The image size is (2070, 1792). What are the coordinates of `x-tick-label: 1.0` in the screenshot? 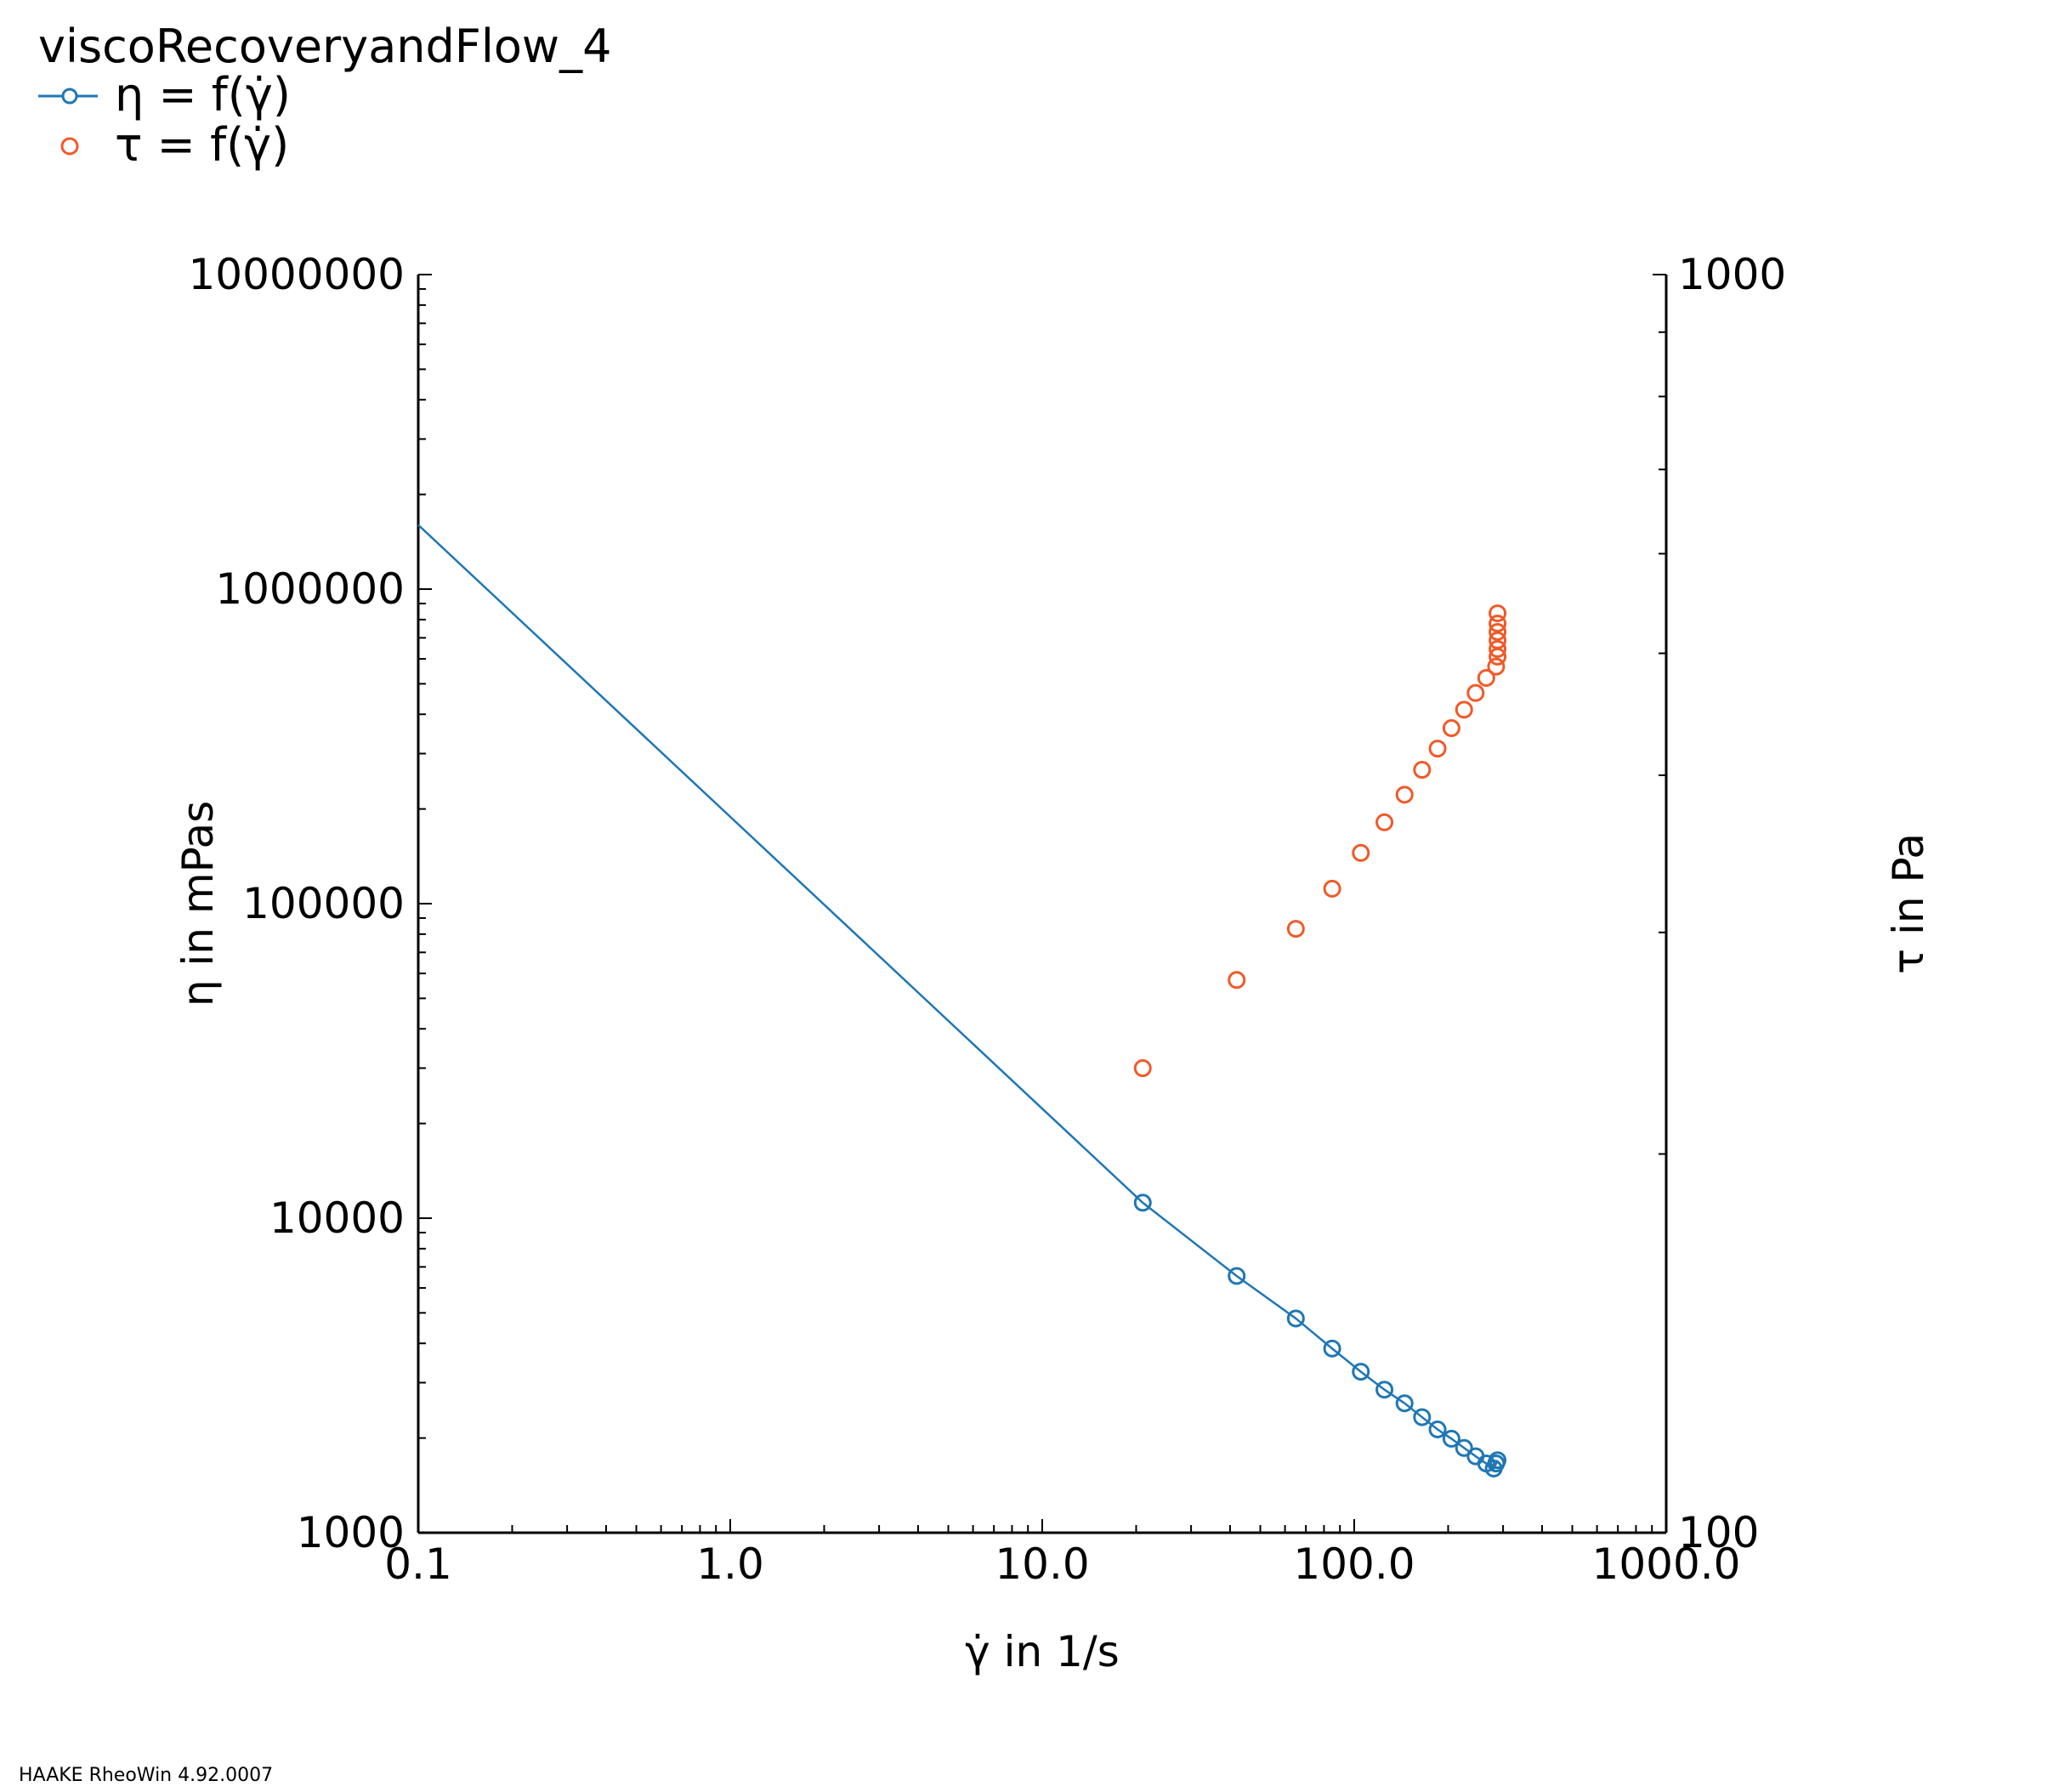 It's located at (730, 1565).